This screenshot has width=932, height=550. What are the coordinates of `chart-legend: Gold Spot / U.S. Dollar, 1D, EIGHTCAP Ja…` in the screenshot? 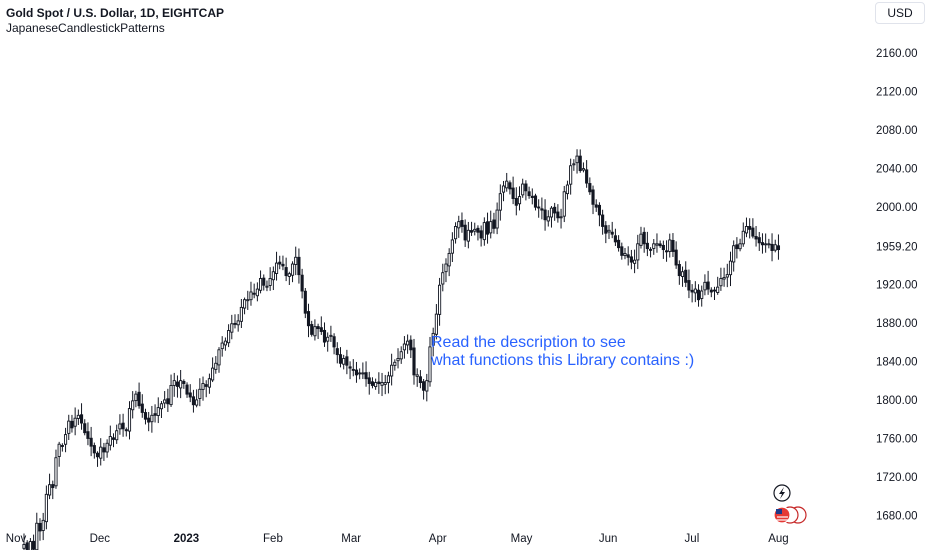 It's located at (115, 21).